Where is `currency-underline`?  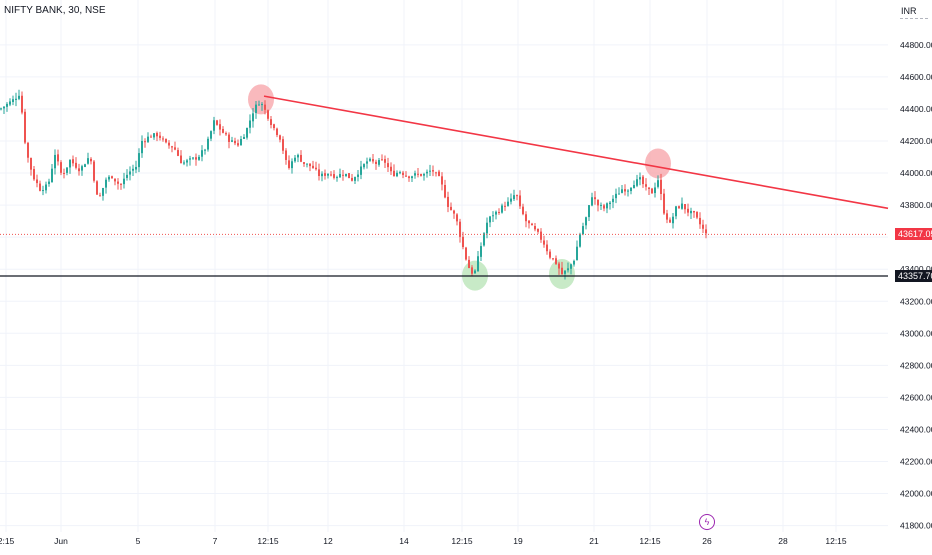 currency-underline is located at coordinates (914, 18).